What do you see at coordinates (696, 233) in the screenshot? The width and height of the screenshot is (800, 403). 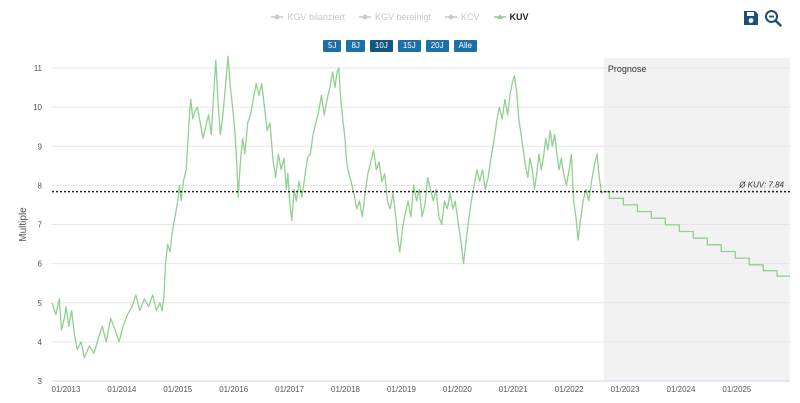 I see `kuv-forecast-line` at bounding box center [696, 233].